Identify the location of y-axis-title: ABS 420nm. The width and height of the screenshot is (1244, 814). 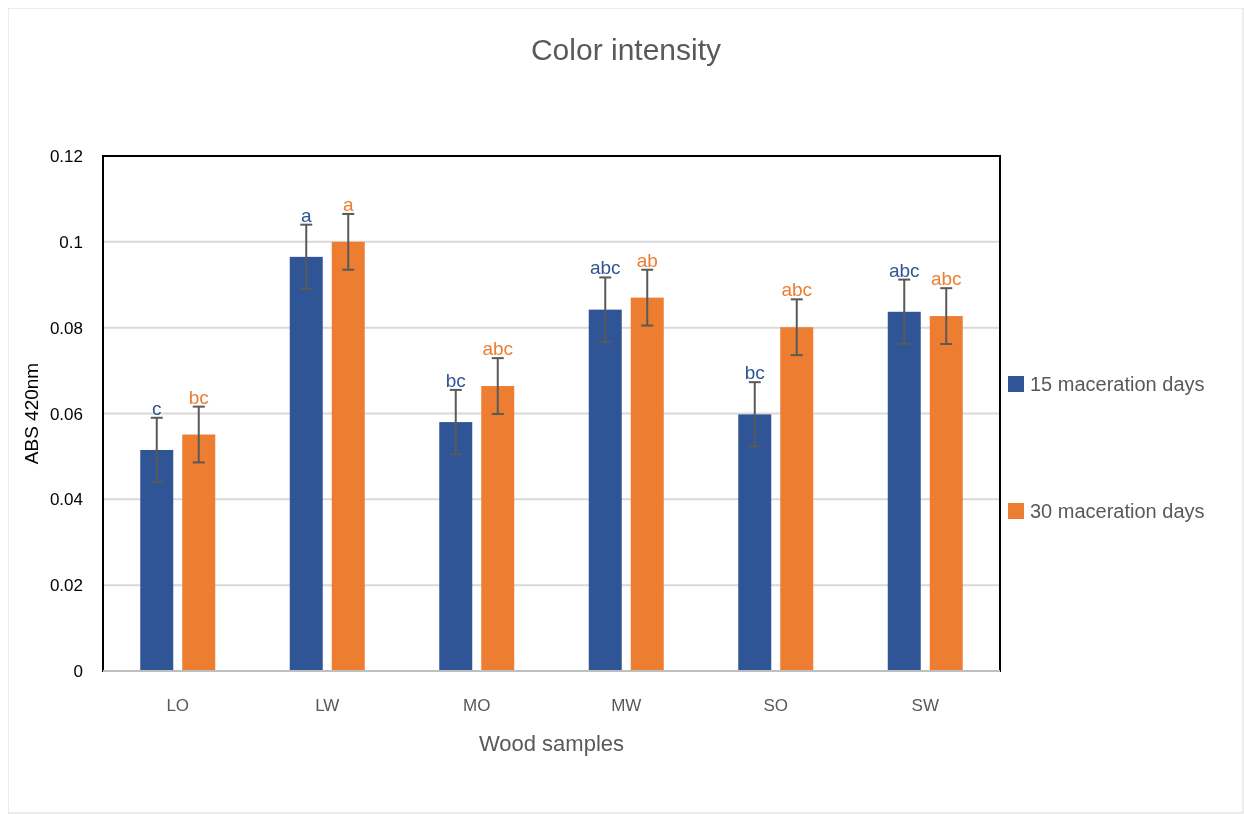
(31, 413).